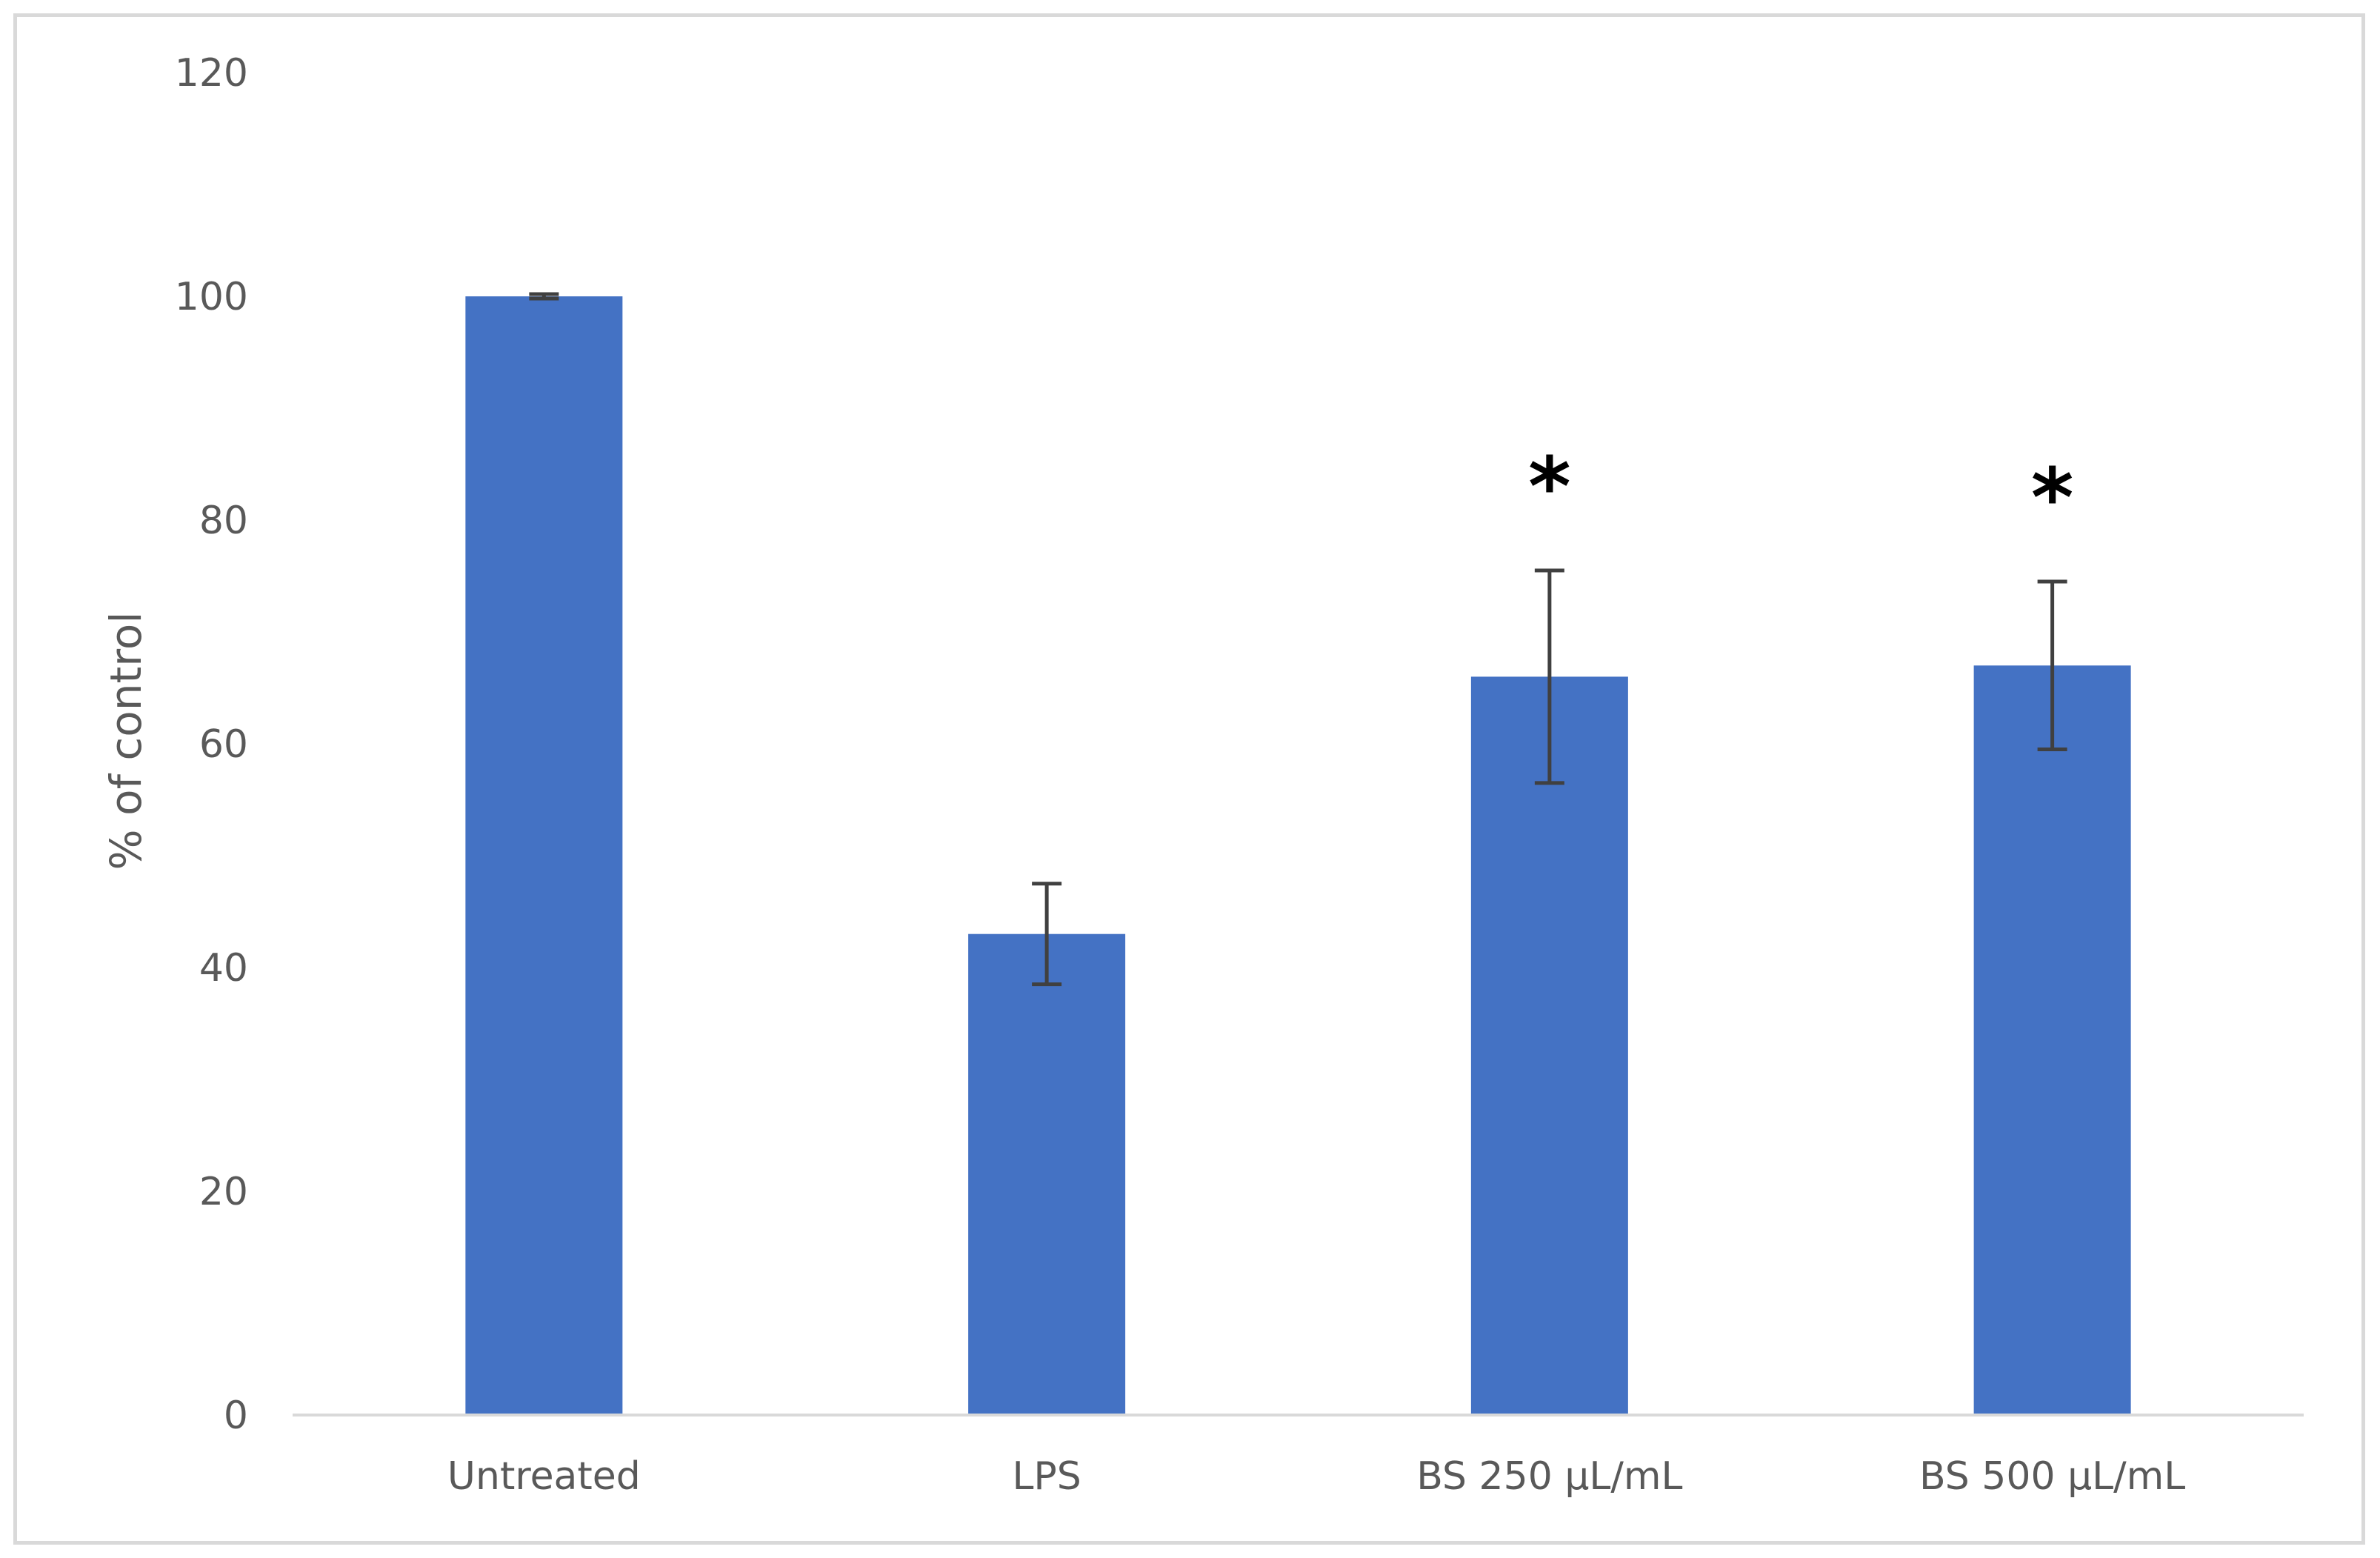 The width and height of the screenshot is (2380, 1558). What do you see at coordinates (1800, 492) in the screenshot?
I see `significance-marks: * *` at bounding box center [1800, 492].